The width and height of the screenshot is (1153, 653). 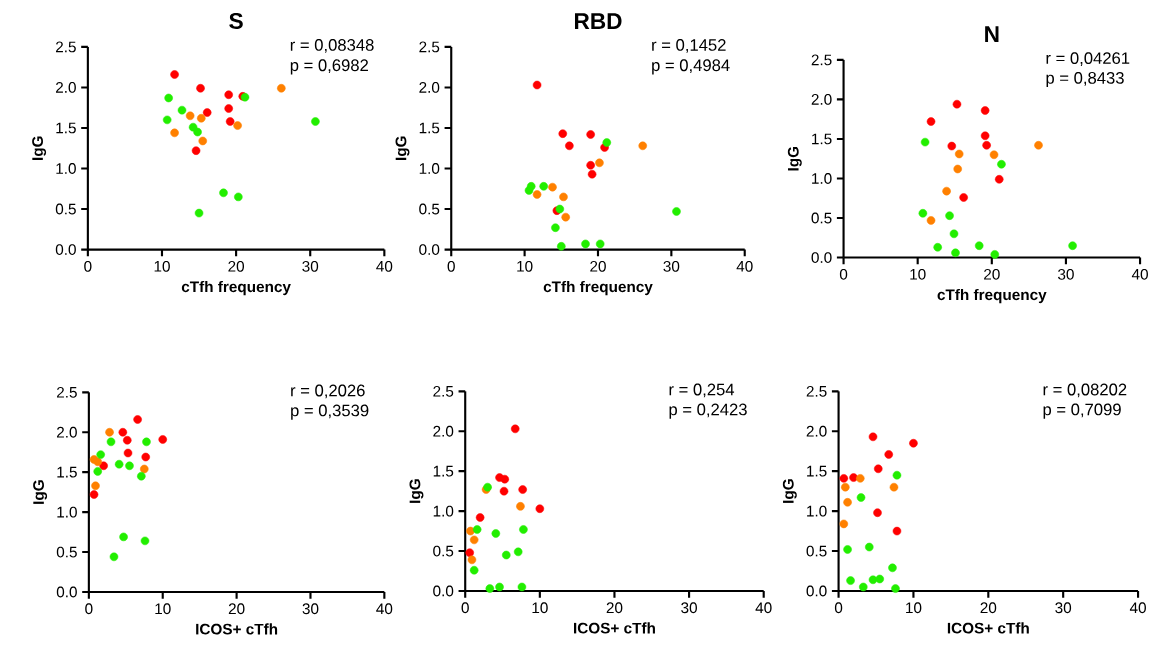 What do you see at coordinates (702, 390) in the screenshot?
I see `annotation: r = 0,254` at bounding box center [702, 390].